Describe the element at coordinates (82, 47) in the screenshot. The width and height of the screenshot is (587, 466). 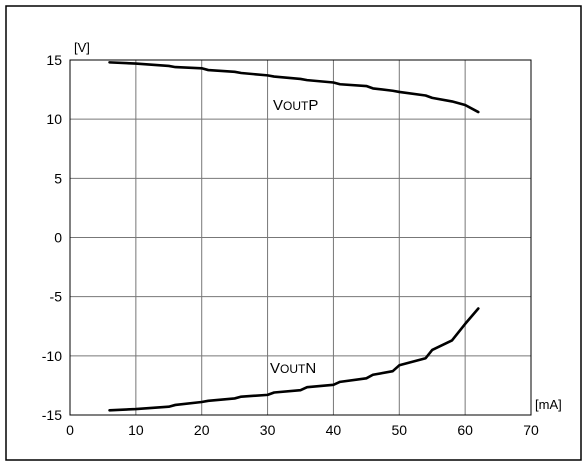
I see `y-axis-unit: [V]` at that location.